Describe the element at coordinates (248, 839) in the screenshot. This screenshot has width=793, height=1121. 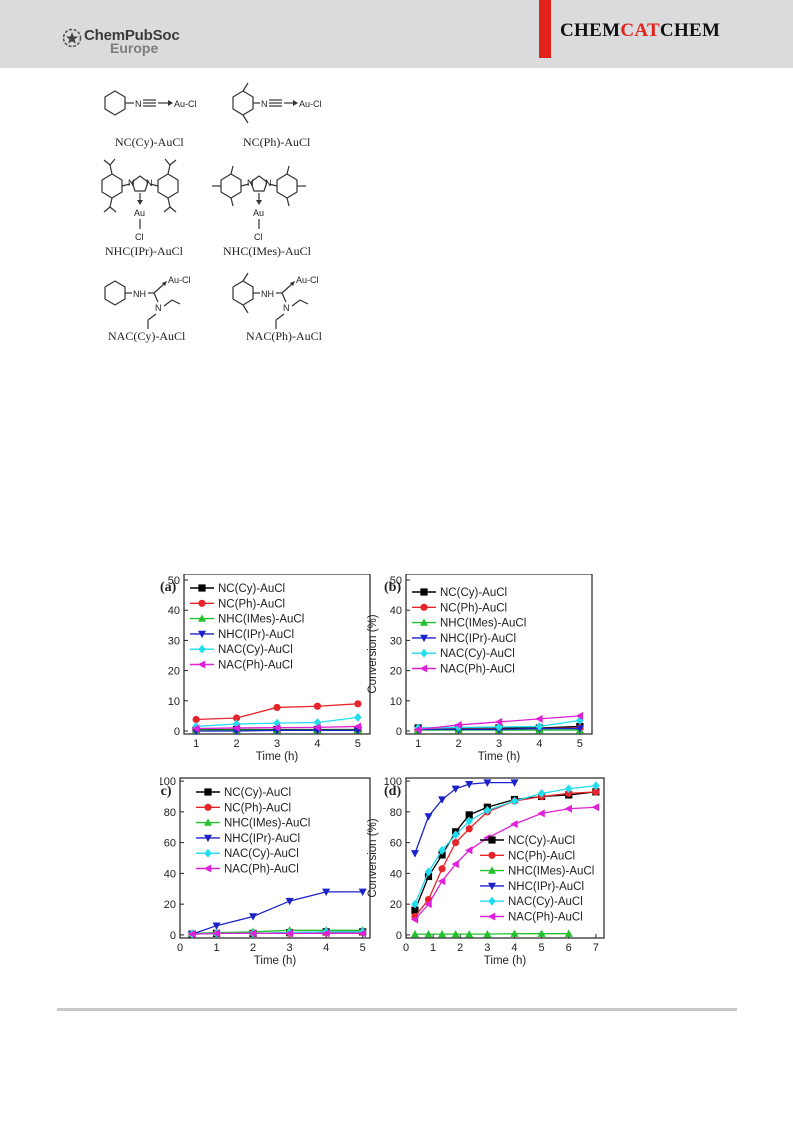
I see `legend-entry: NHC(IPr)-AuCl` at that location.